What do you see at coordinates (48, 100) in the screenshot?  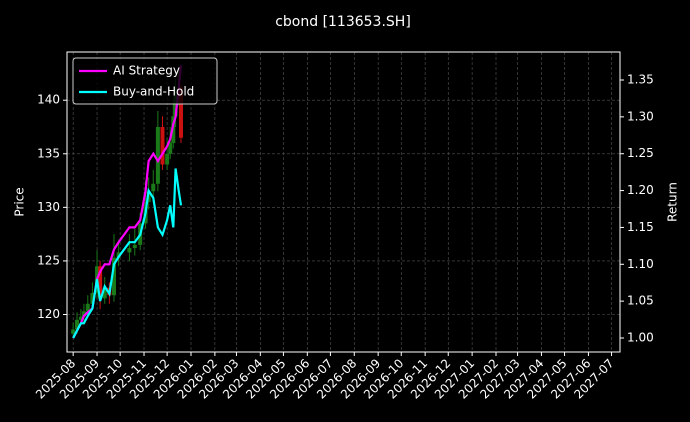 I see `y-tick-label: 140` at bounding box center [48, 100].